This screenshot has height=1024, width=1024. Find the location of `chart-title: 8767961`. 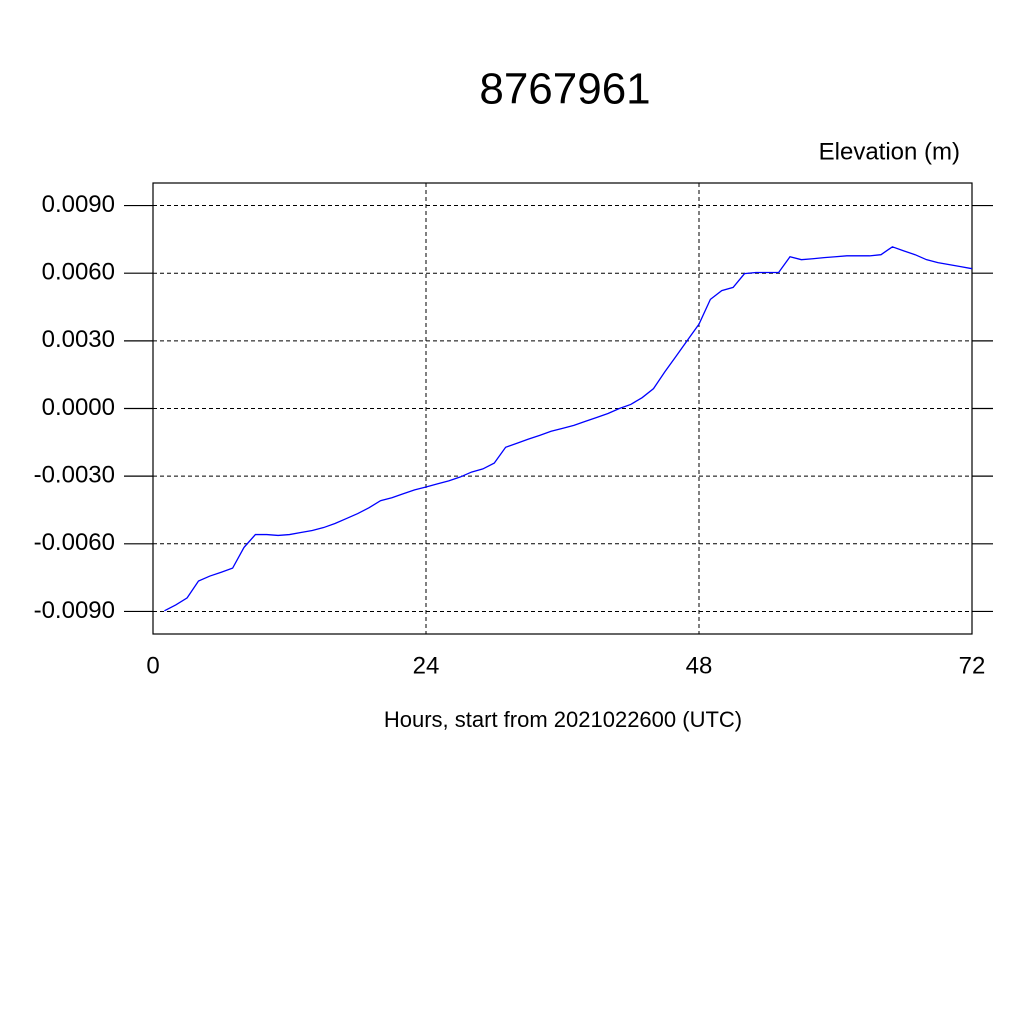

chart-title: 8767961 is located at coordinates (564, 89).